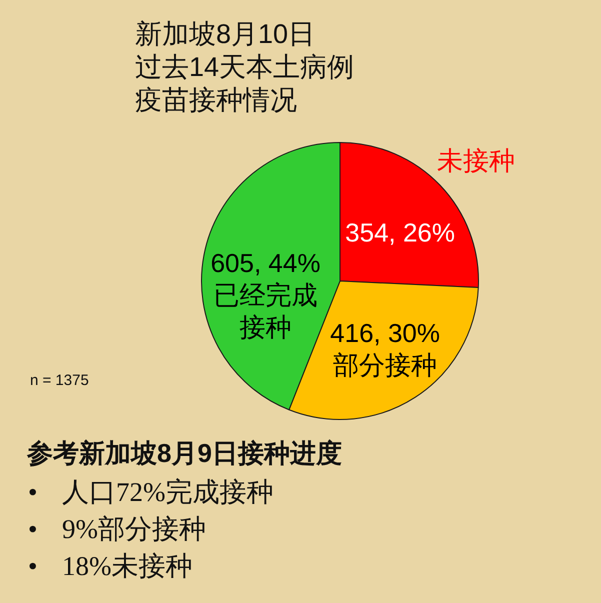 This screenshot has height=603, width=601. What do you see at coordinates (59, 380) in the screenshot?
I see `text: n = 1375` at bounding box center [59, 380].